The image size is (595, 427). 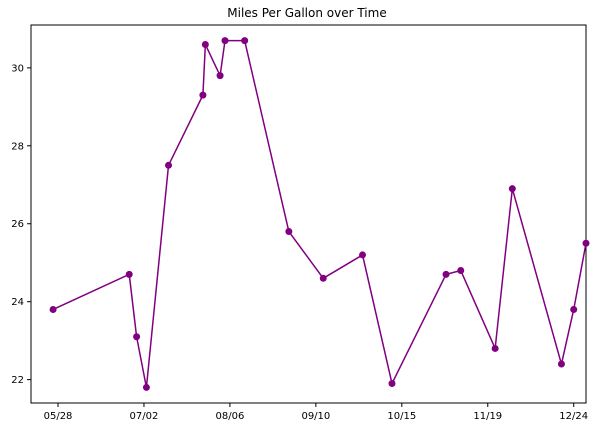 What do you see at coordinates (315, 416) in the screenshot?
I see `x-tick-label: 09/10` at bounding box center [315, 416].